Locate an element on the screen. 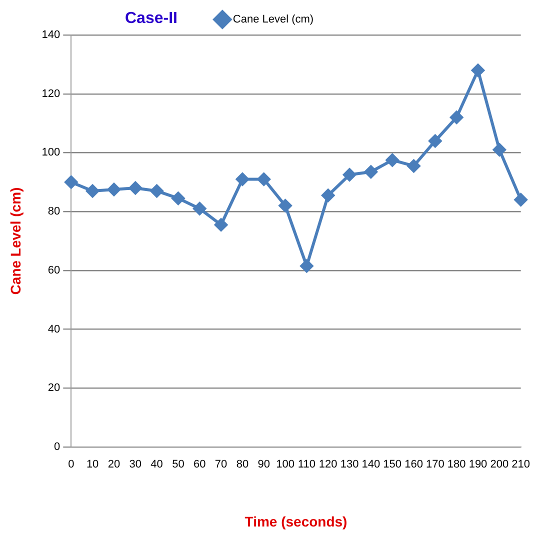  x-tick-label: 180 is located at coordinates (456, 464).